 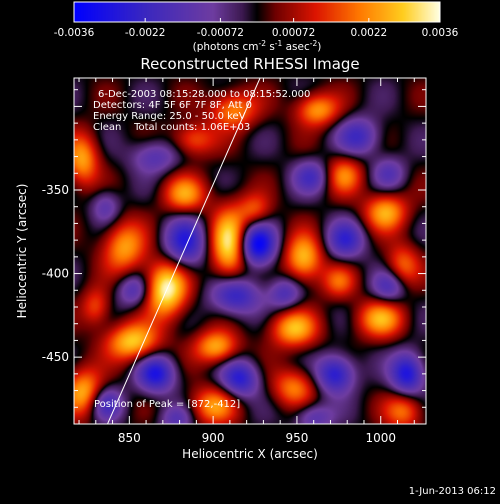 I want to click on x-tick-label: 850, so click(x=129, y=438).